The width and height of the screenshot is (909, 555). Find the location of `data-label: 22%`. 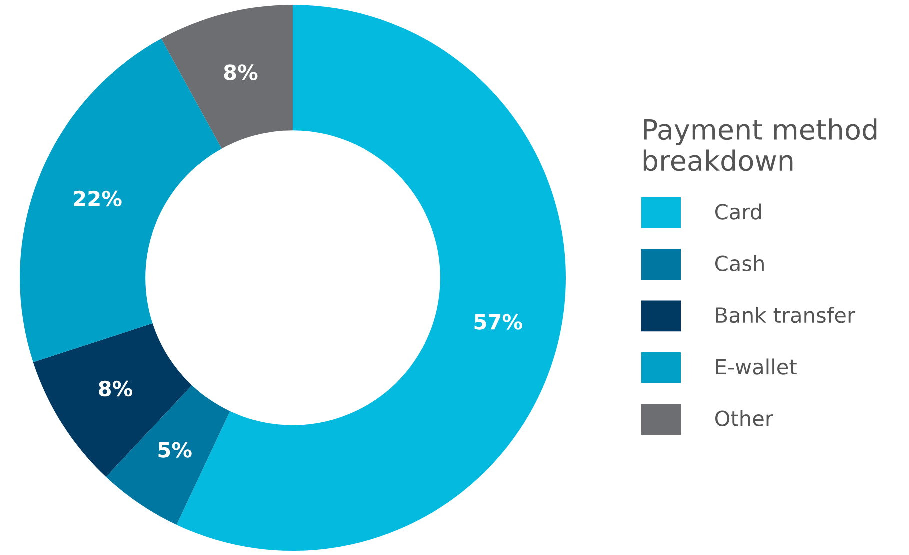

data-label: 22% is located at coordinates (98, 198).